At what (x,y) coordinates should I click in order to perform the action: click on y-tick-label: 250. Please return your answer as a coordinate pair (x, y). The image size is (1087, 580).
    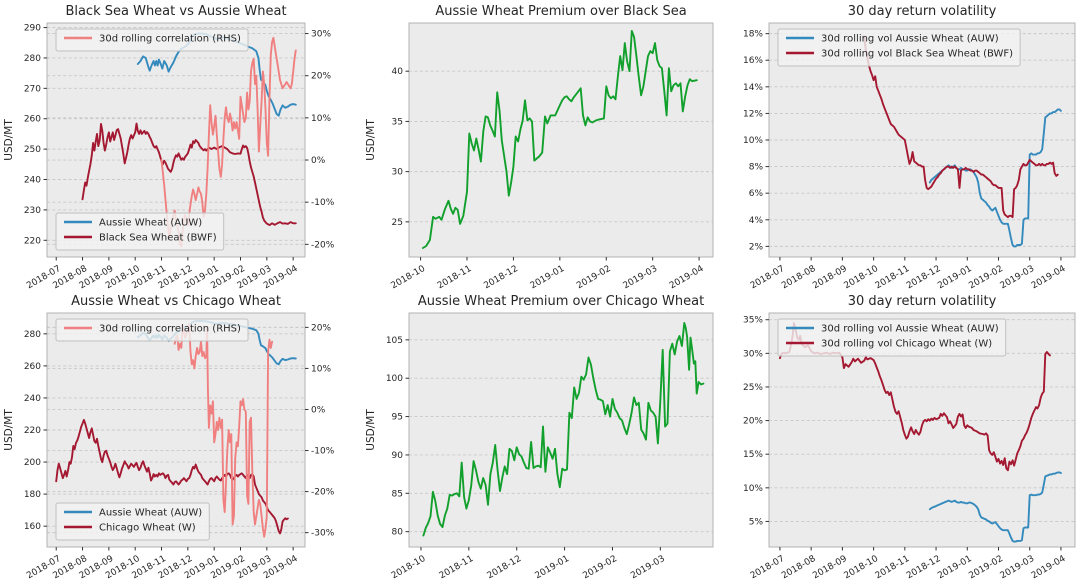
    Looking at the image, I should click on (32, 150).